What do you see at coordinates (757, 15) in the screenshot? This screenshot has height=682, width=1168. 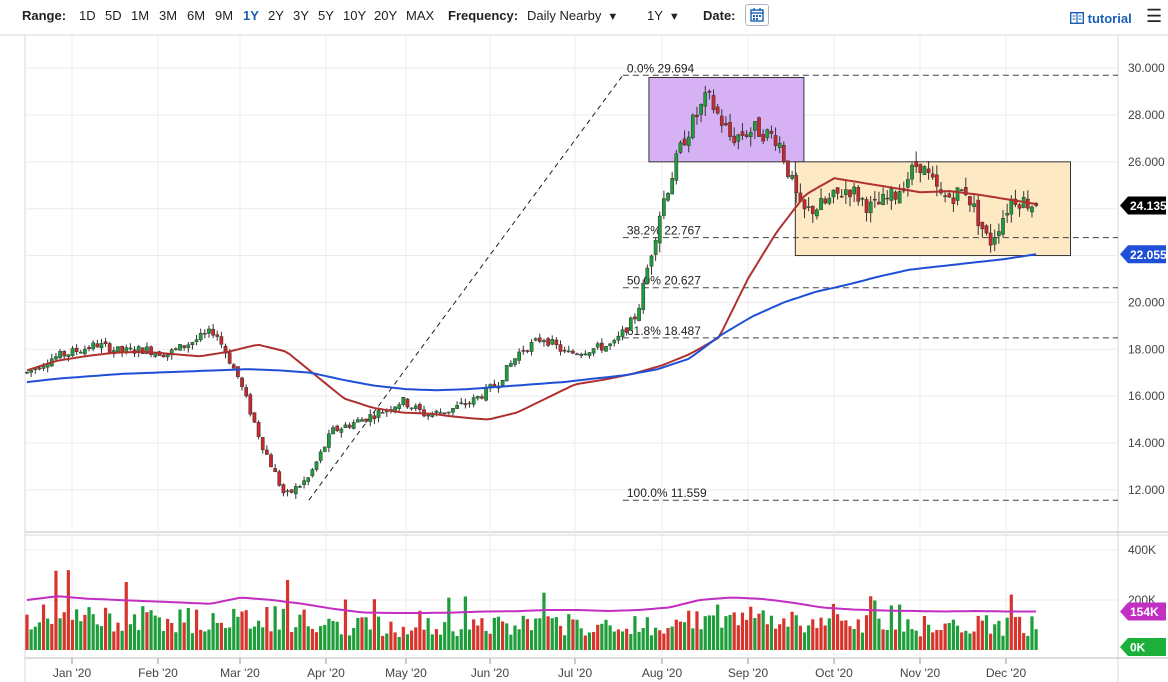 I see `calendar-button` at bounding box center [757, 15].